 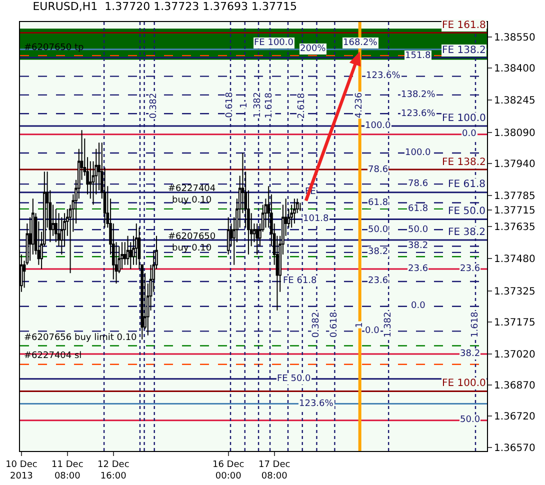 I want to click on y-tick-label: 1.37635, so click(x=515, y=228).